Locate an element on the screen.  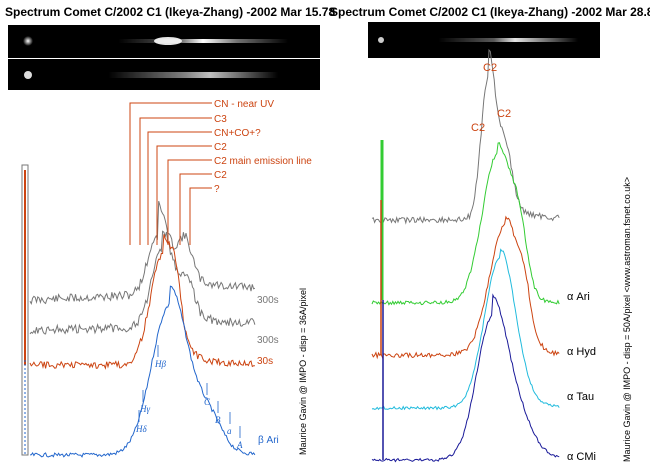
ref-label-3: C is located at coordinates (207, 402).